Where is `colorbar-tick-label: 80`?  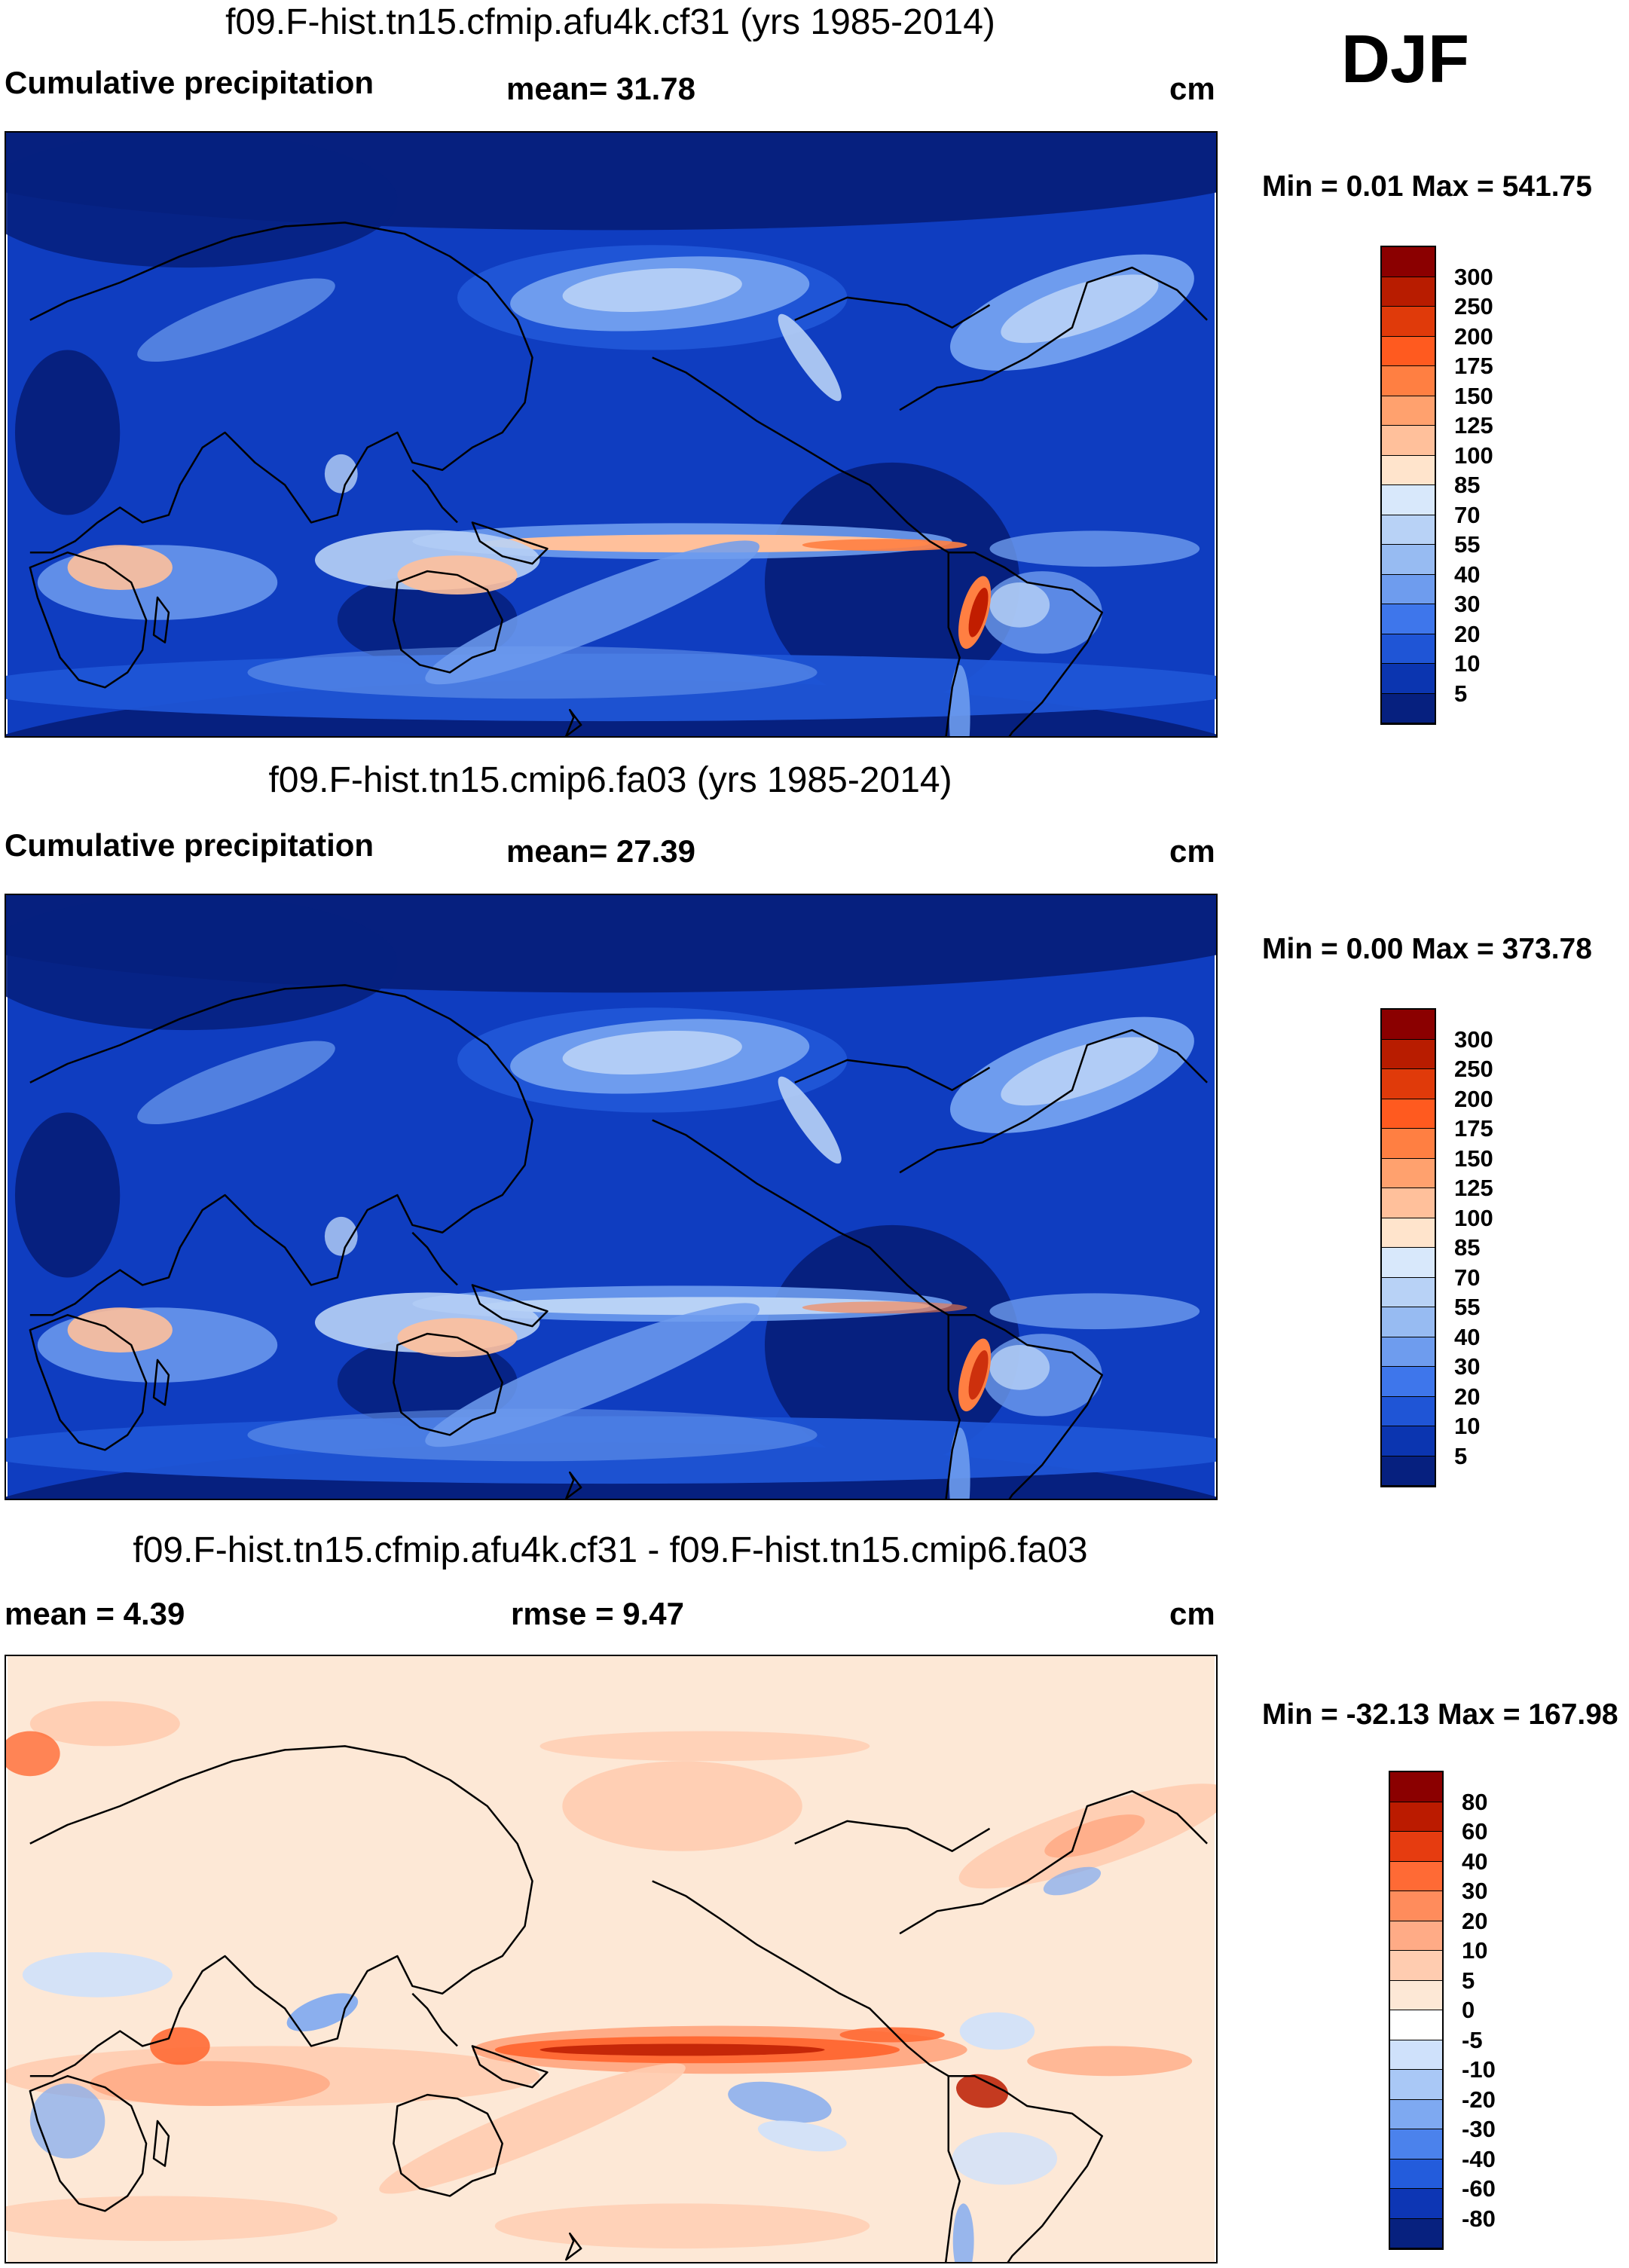
colorbar-tick-label: 80 is located at coordinates (1475, 1801).